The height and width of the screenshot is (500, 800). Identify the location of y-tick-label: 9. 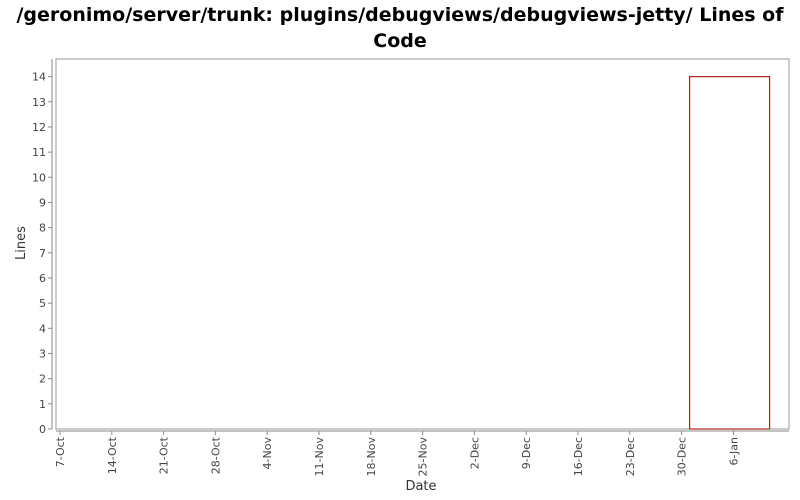
(42, 202).